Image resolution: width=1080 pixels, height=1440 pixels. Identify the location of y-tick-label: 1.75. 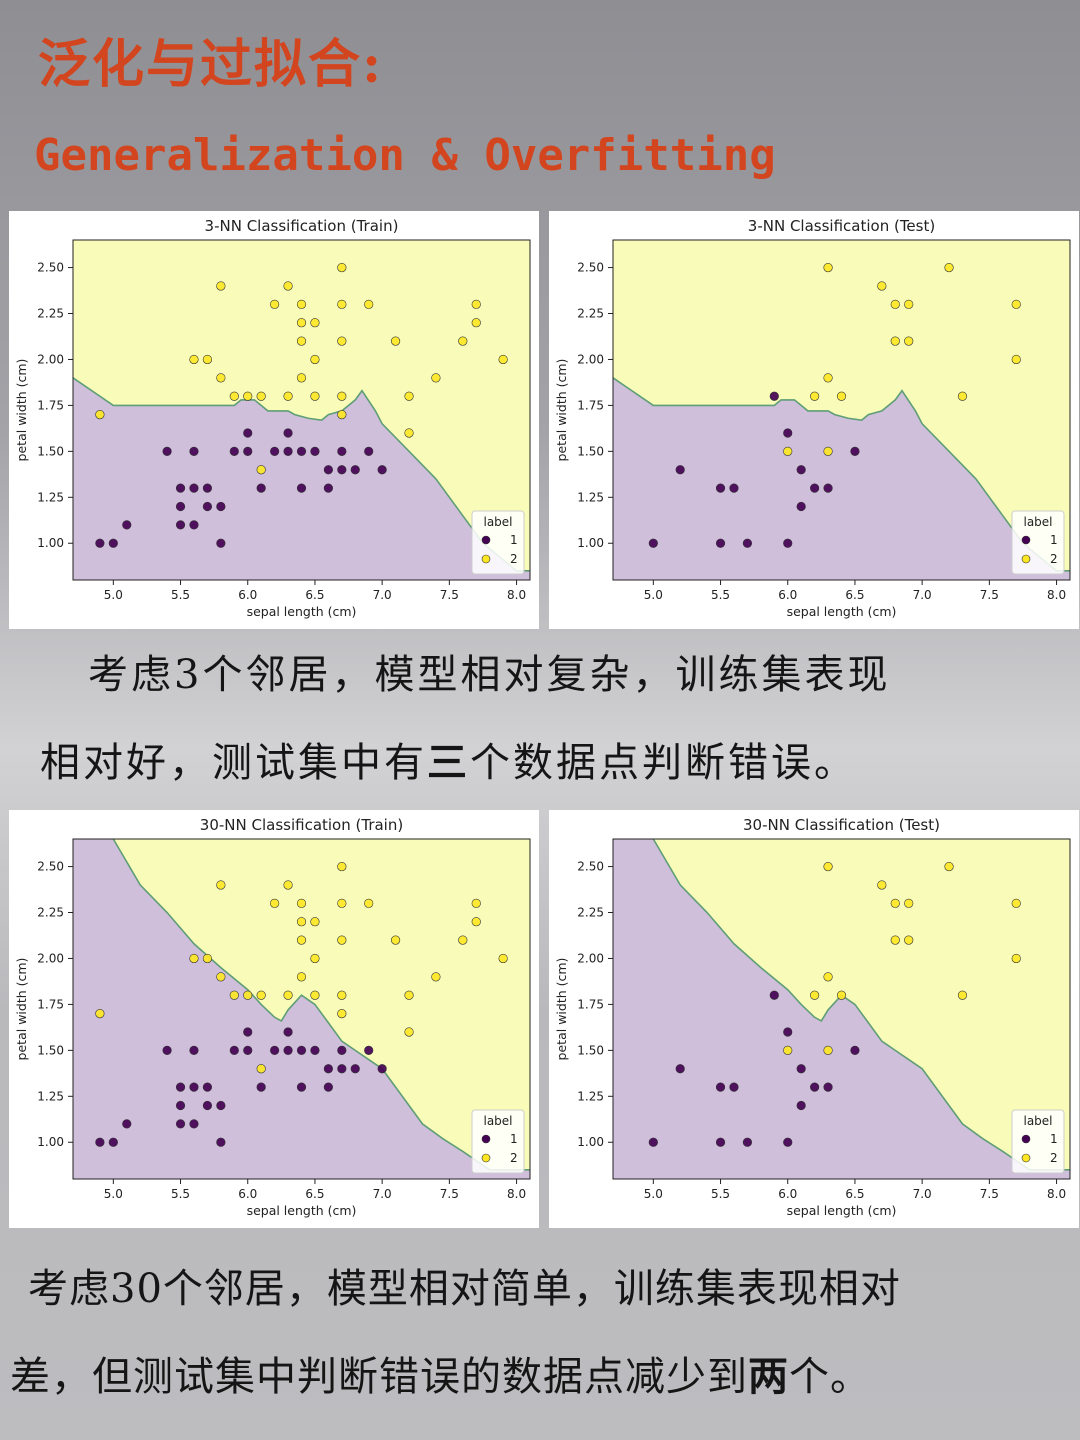
(590, 405).